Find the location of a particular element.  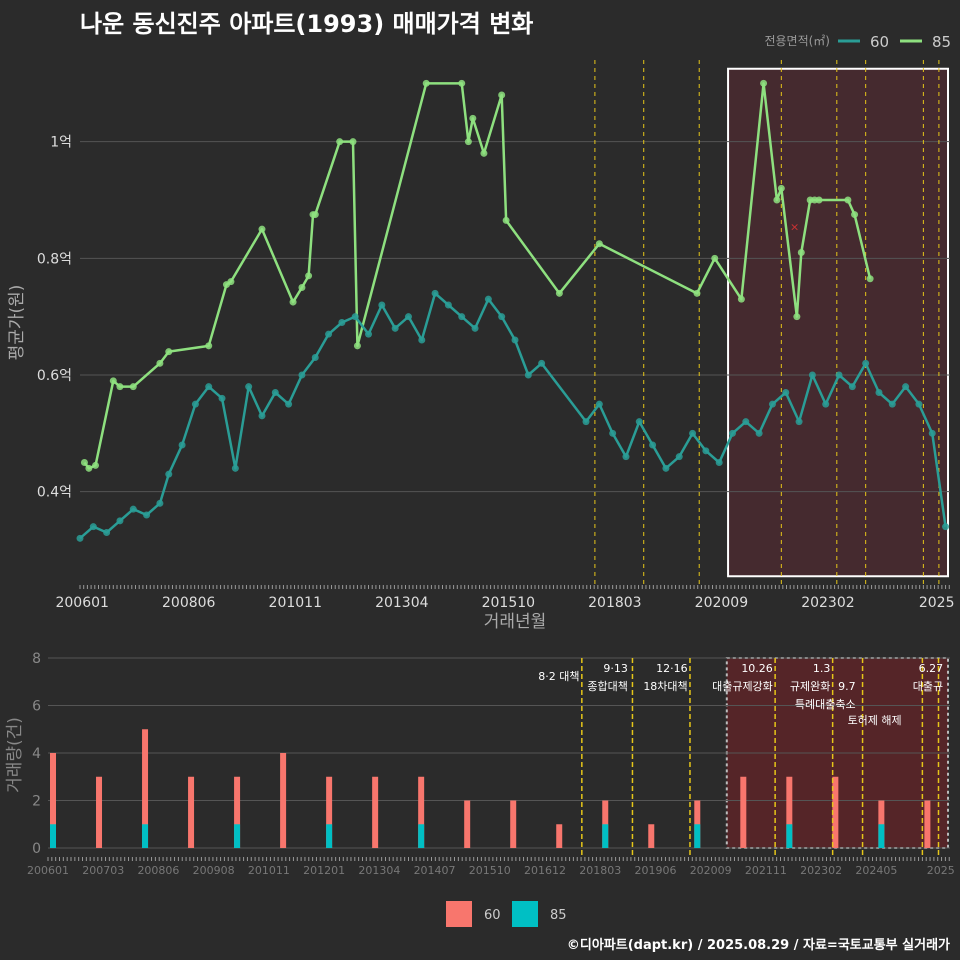

policy-date-label: 8·2 대책 is located at coordinates (558, 676).